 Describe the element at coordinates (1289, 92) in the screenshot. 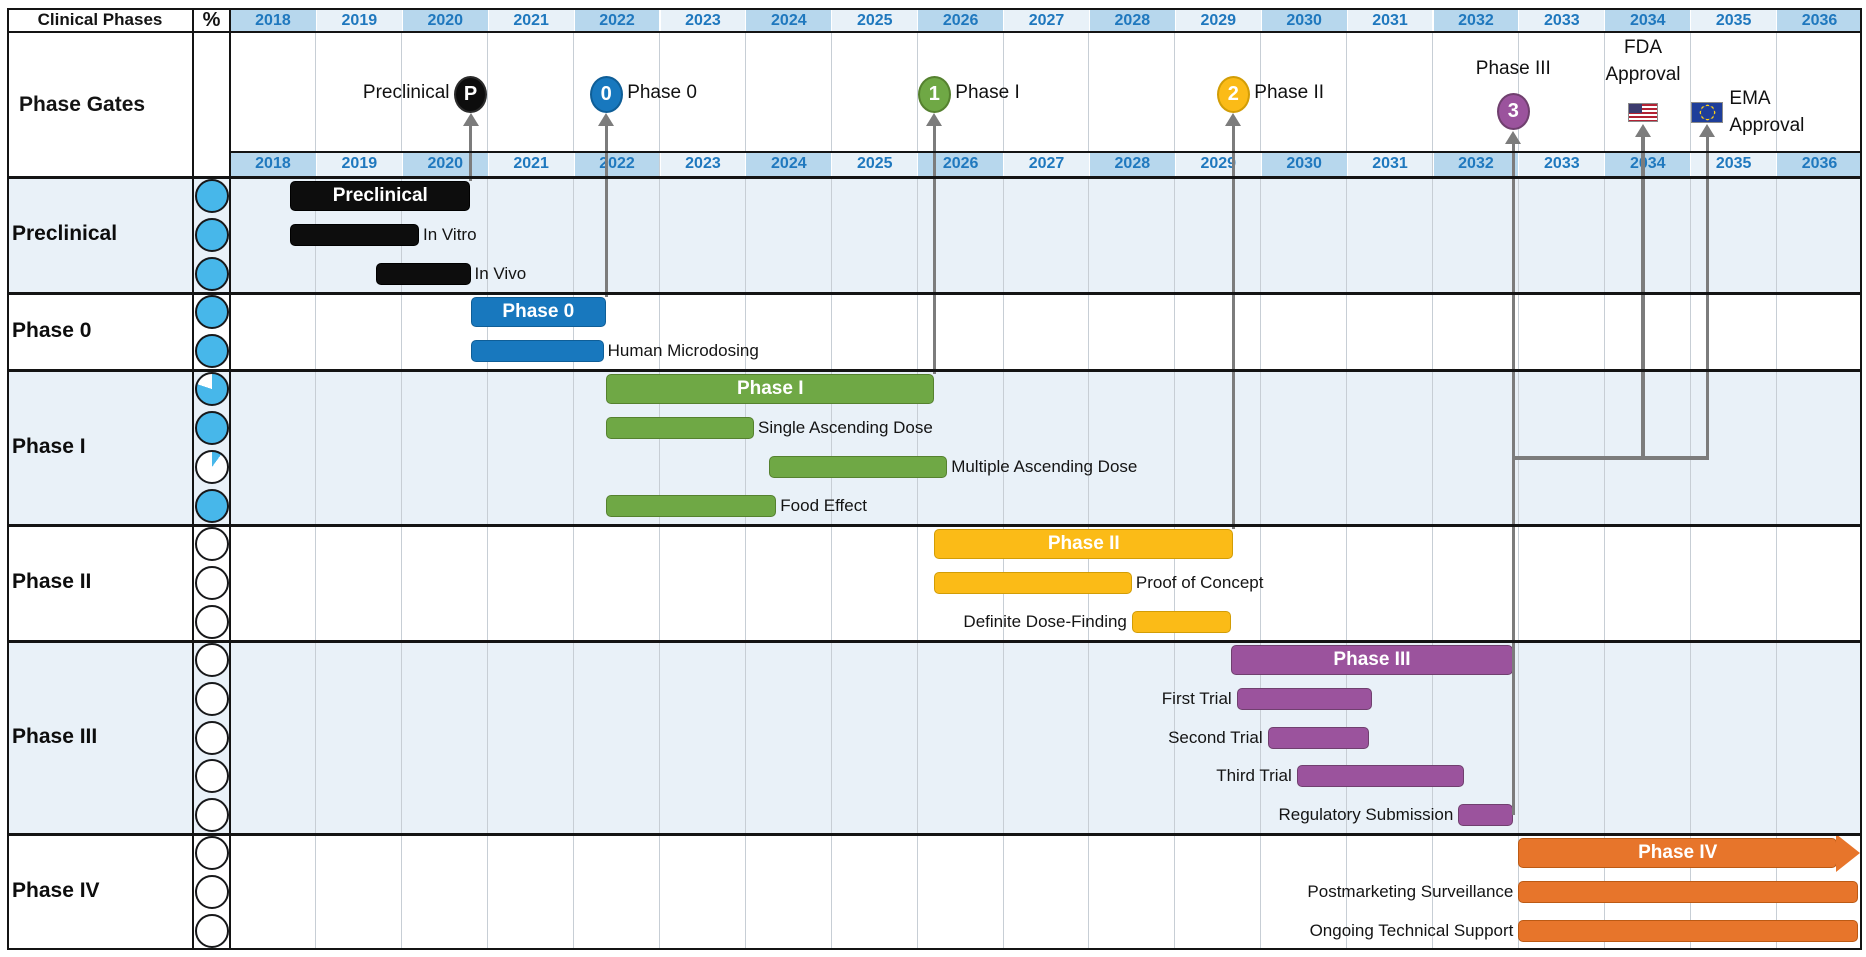

I see `gate-label-gate-phase-2: Phase II` at that location.